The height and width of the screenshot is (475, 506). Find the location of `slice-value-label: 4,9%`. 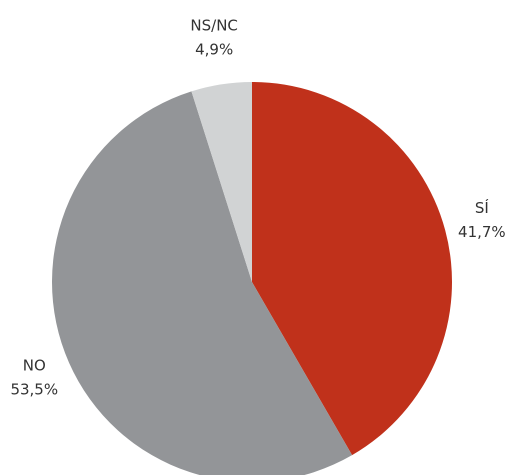

slice-value-label: 4,9% is located at coordinates (214, 49).